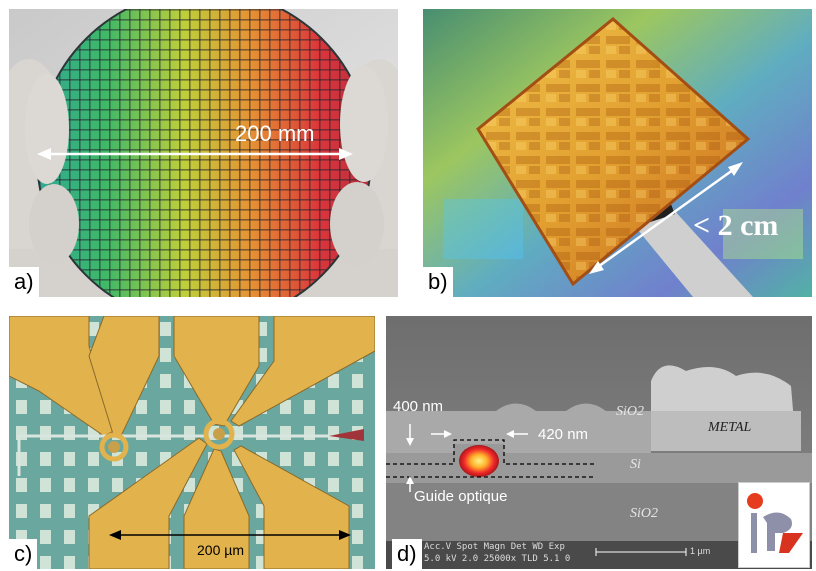  Describe the element at coordinates (644, 513) in the screenshot. I see `layer-sio2-bottom: SiO2` at that location.